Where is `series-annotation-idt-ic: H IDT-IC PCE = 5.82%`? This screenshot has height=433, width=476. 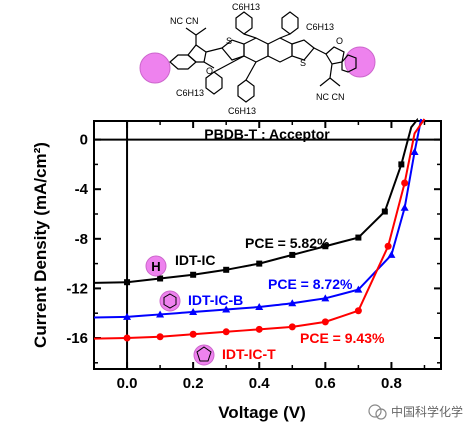
series-annotation-idt-ic: H IDT-IC PCE = 5.82% is located at coordinates (237, 256).